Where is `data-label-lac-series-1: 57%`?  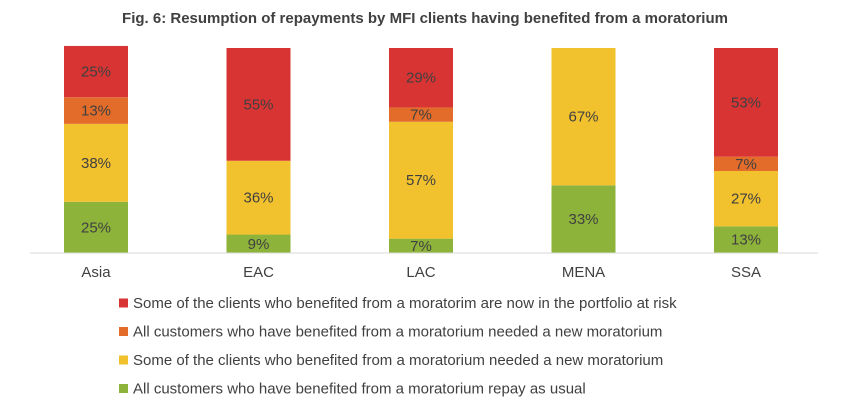
data-label-lac-series-1: 57% is located at coordinates (421, 180).